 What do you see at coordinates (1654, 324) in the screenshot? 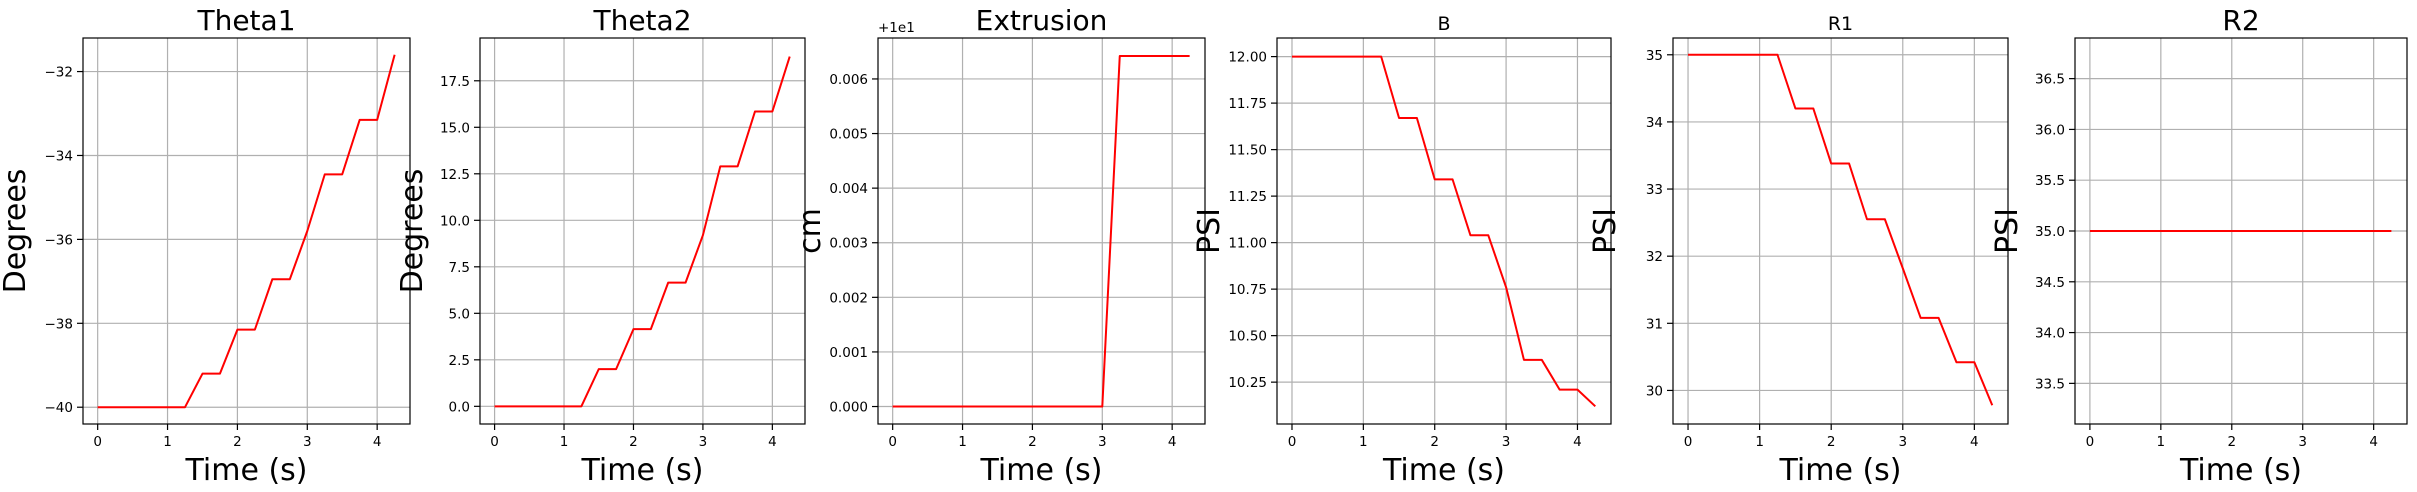
I see `y-tick-label: 31` at bounding box center [1654, 324].